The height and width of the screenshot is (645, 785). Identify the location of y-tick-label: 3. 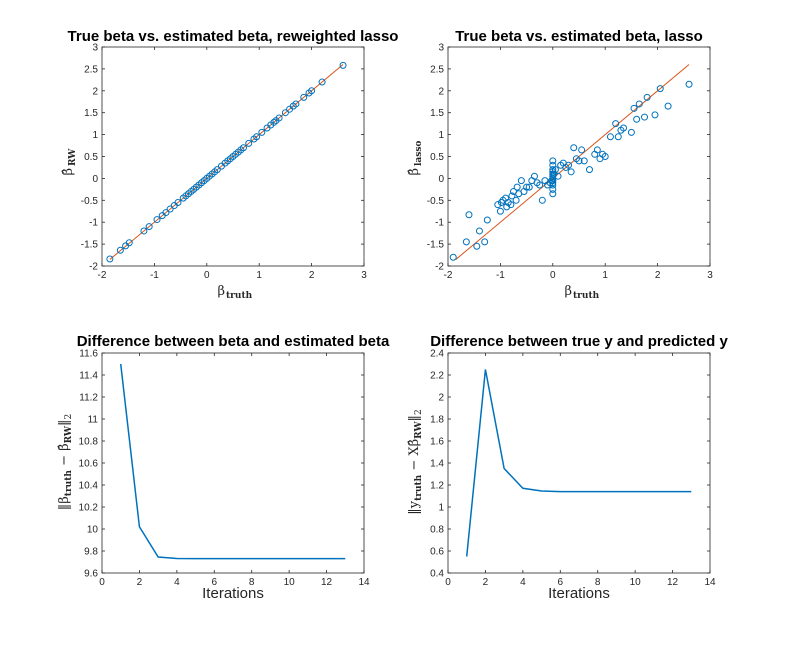
(95, 48).